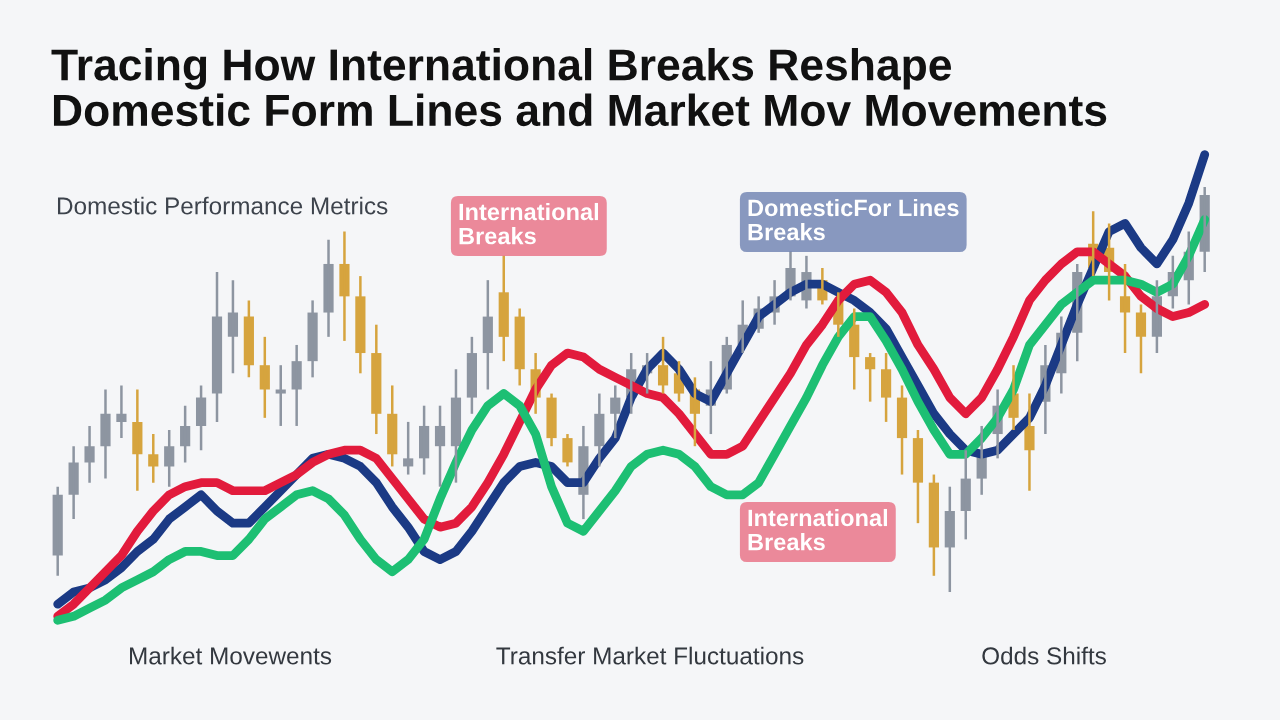  I want to click on chart-title: Tracing How International Breaks Reshape Domestic Form Lines and Market Mov Movements, so click(579, 87).